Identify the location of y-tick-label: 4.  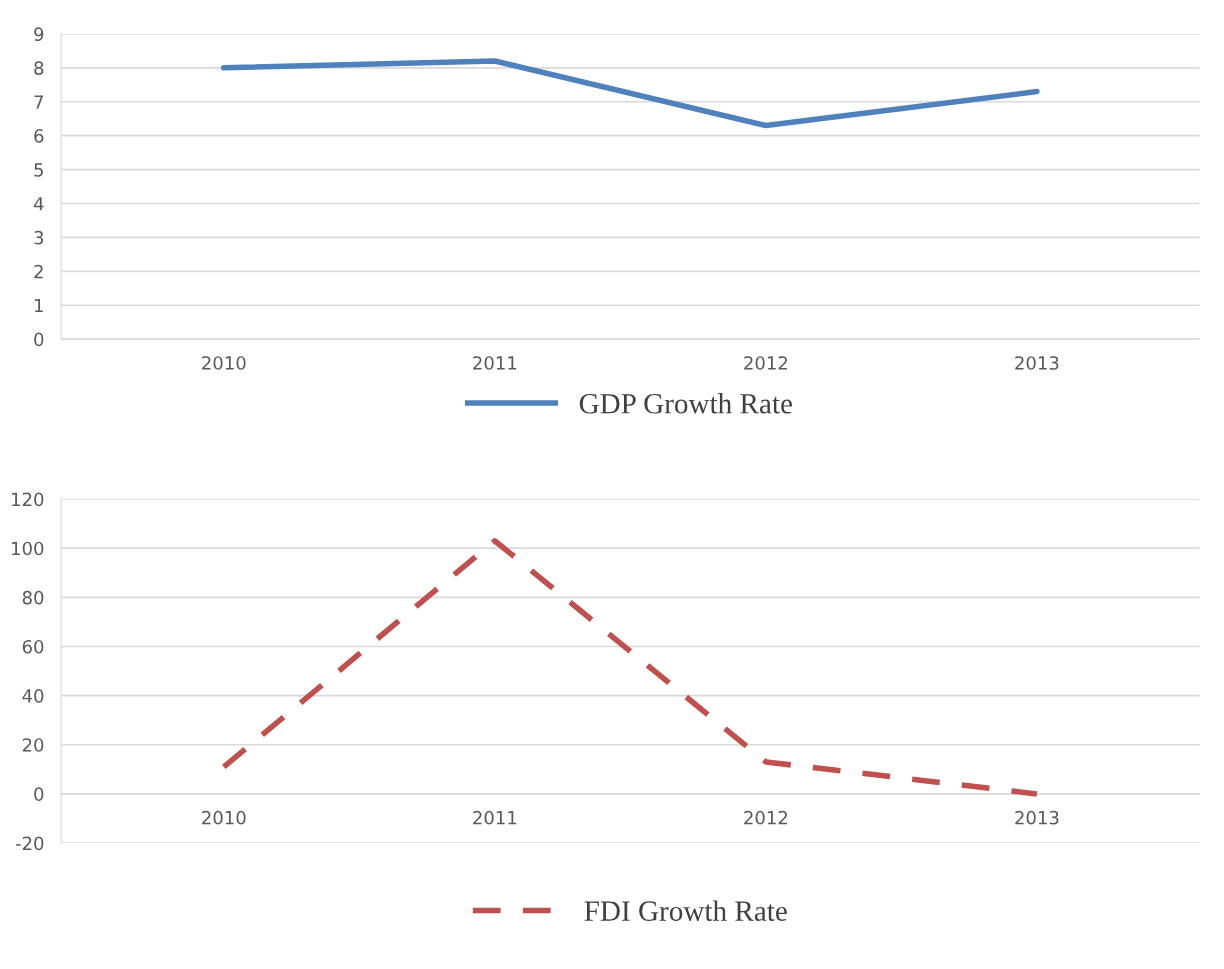
(38, 204).